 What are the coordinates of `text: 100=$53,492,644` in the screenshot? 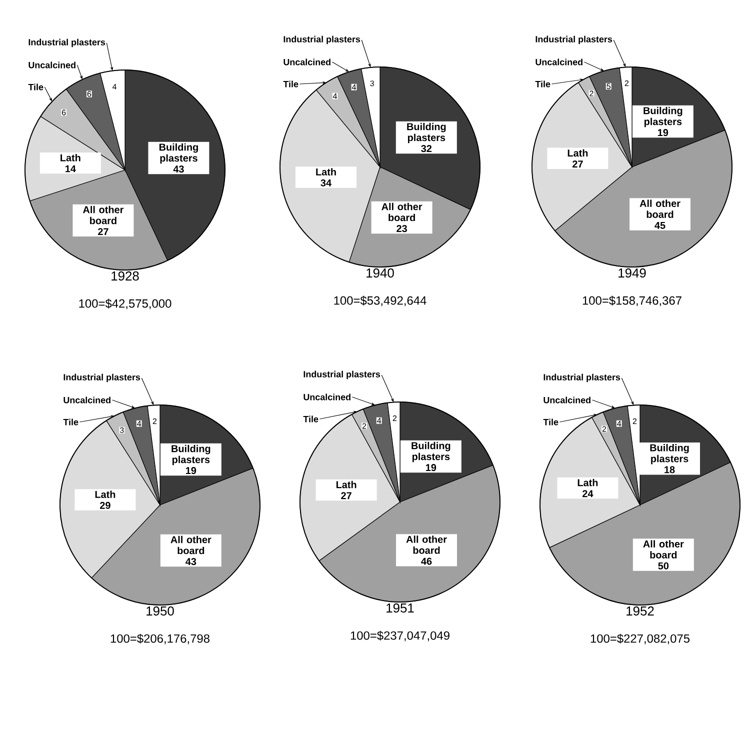 It's located at (380, 301).